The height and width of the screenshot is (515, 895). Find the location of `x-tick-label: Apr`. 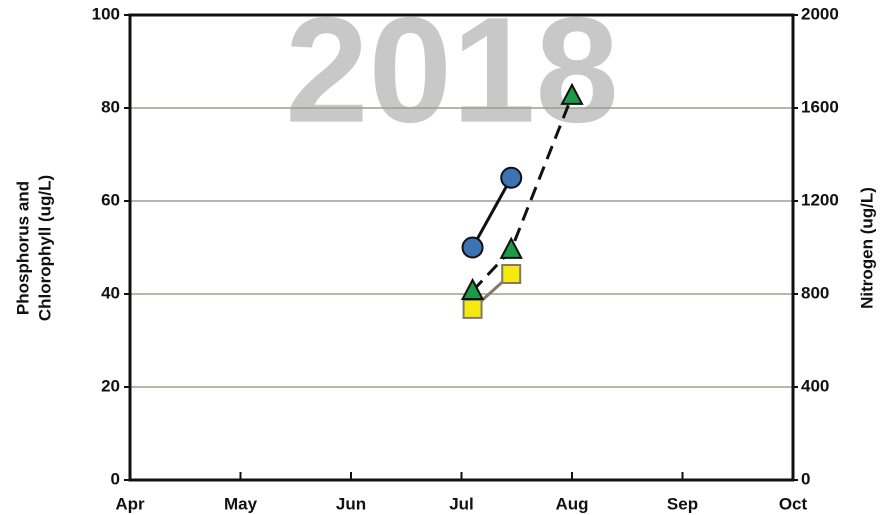

x-tick-label: Apr is located at coordinates (130, 503).